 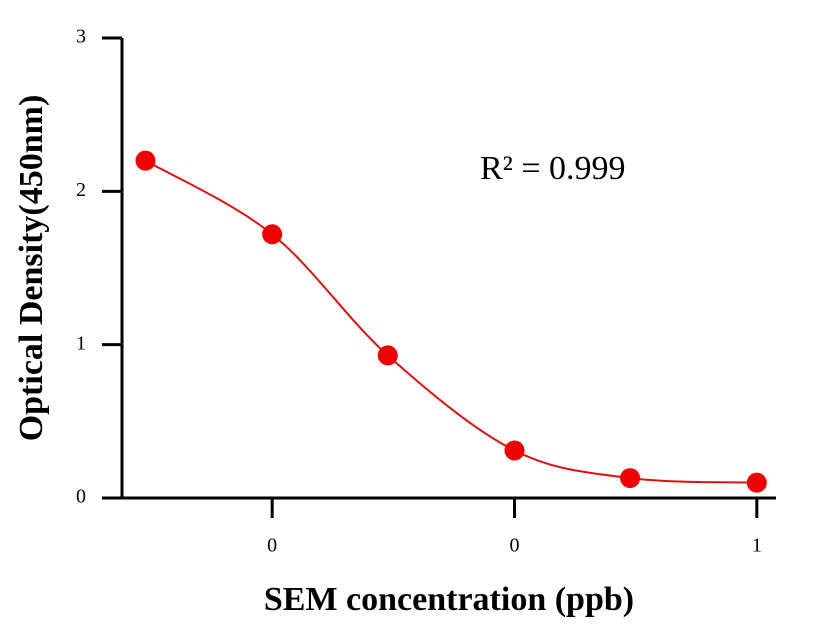 I want to click on x-tick-label: 1, so click(x=757, y=546).